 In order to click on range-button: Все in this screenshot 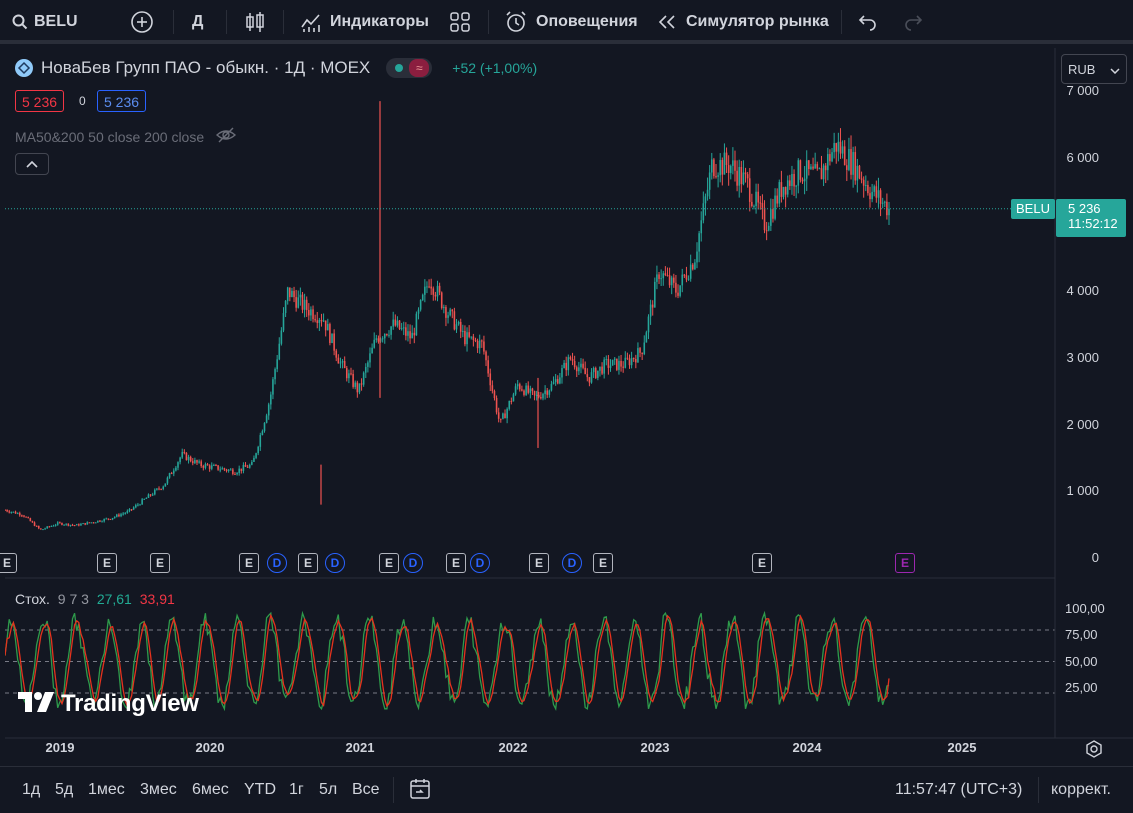, I will do `click(366, 789)`.